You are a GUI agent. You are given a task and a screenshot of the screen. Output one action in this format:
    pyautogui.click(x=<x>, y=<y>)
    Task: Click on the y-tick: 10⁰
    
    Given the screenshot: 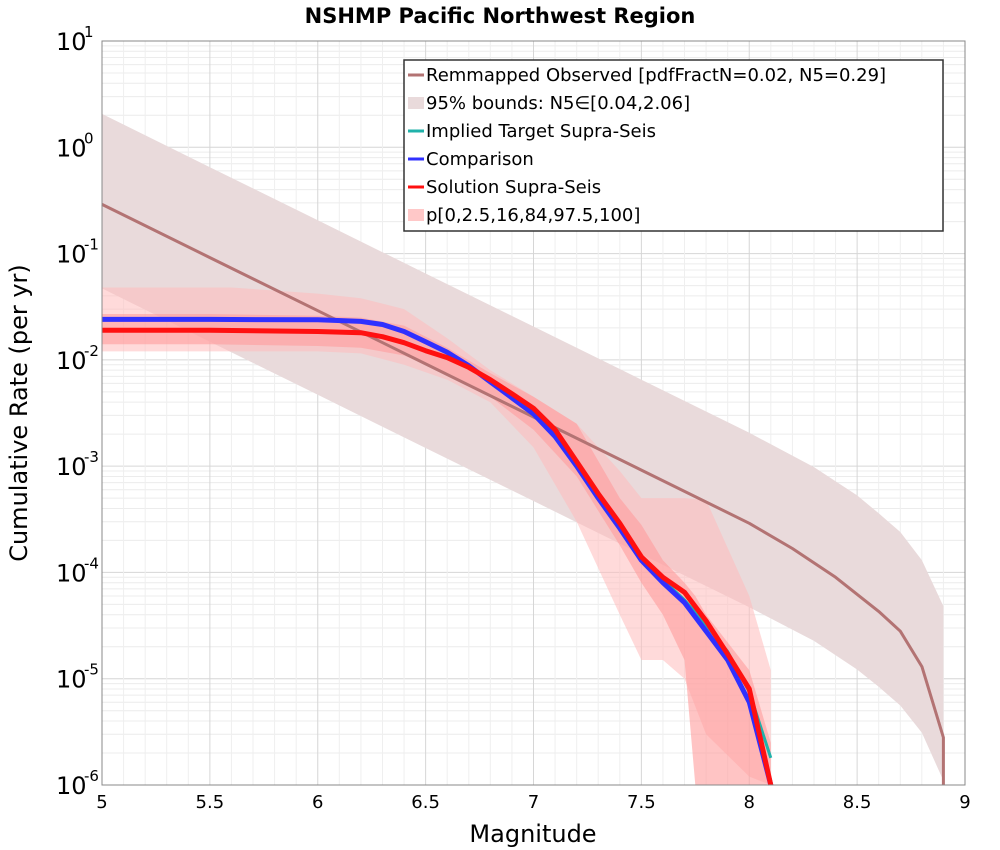 What is the action you would take?
    pyautogui.click(x=75, y=145)
    